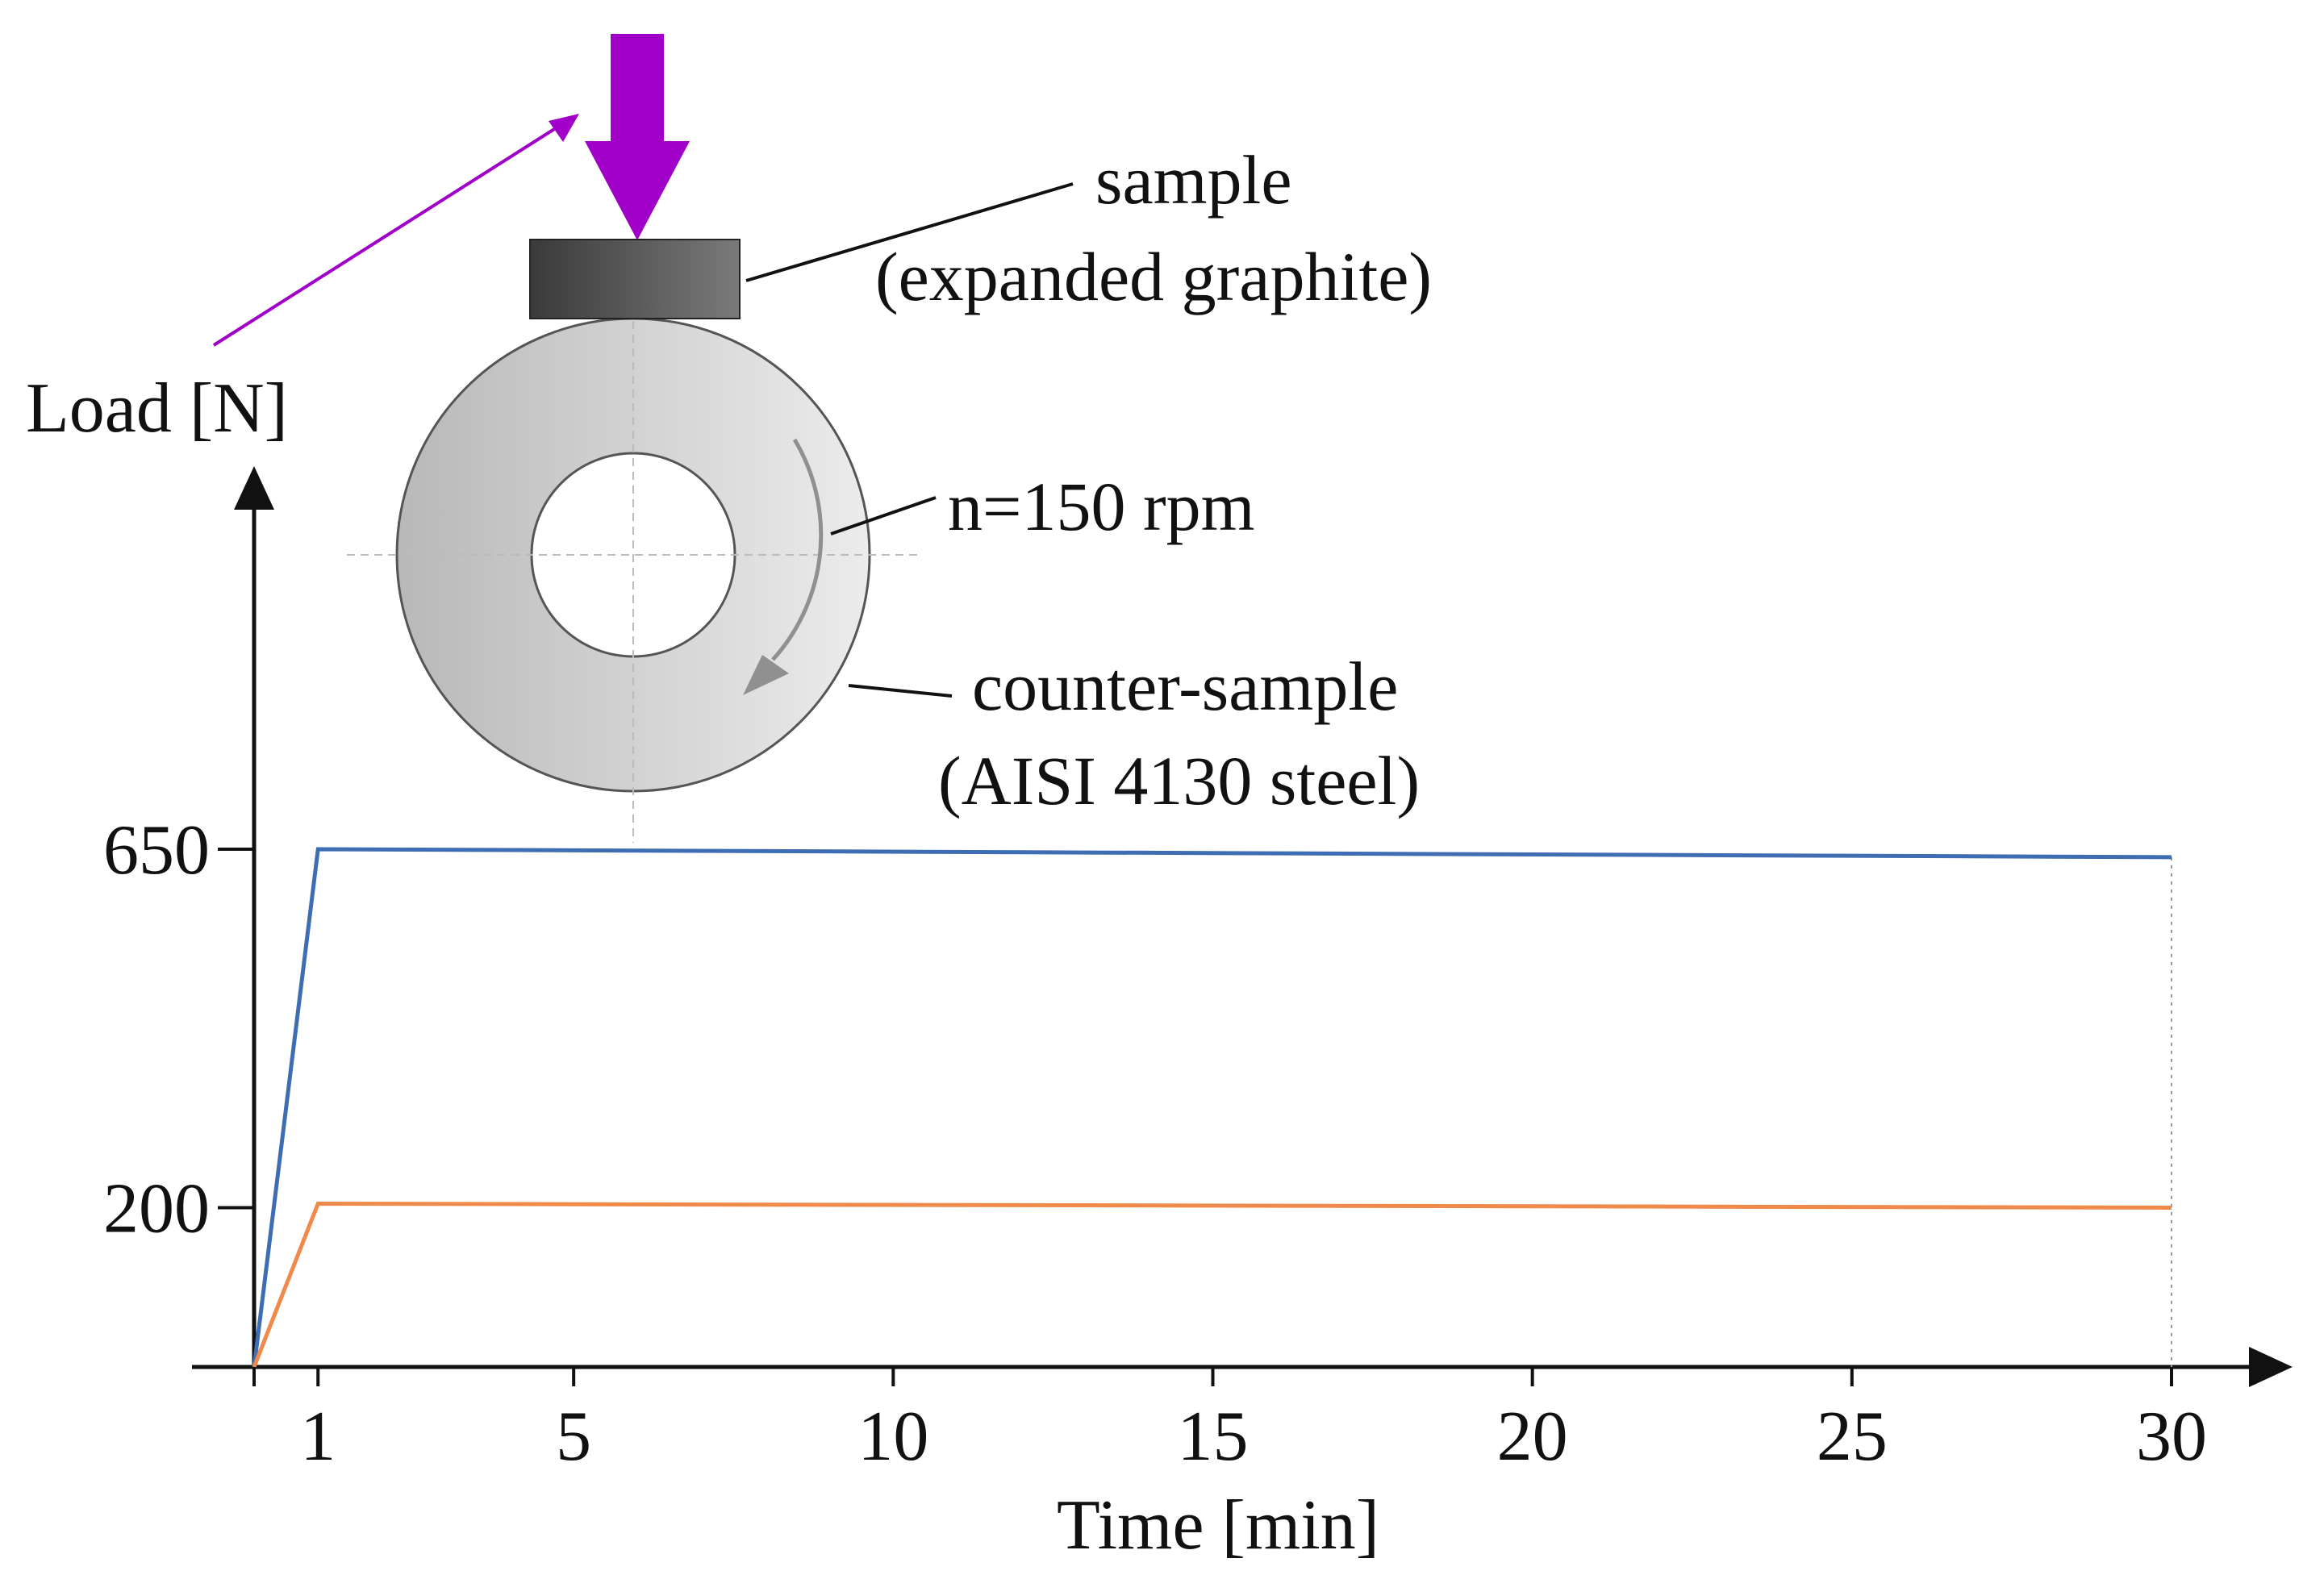  Describe the element at coordinates (909, 232) in the screenshot. I see `sample-leader-line` at that location.